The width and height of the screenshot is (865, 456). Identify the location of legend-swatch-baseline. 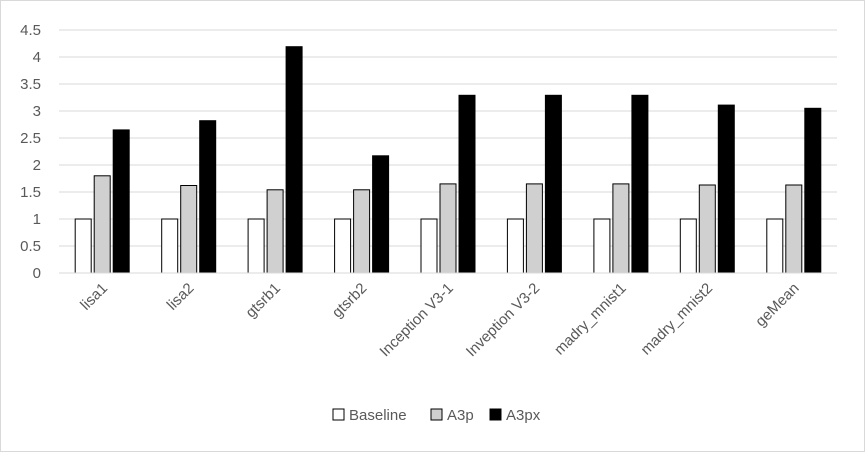
(338, 414).